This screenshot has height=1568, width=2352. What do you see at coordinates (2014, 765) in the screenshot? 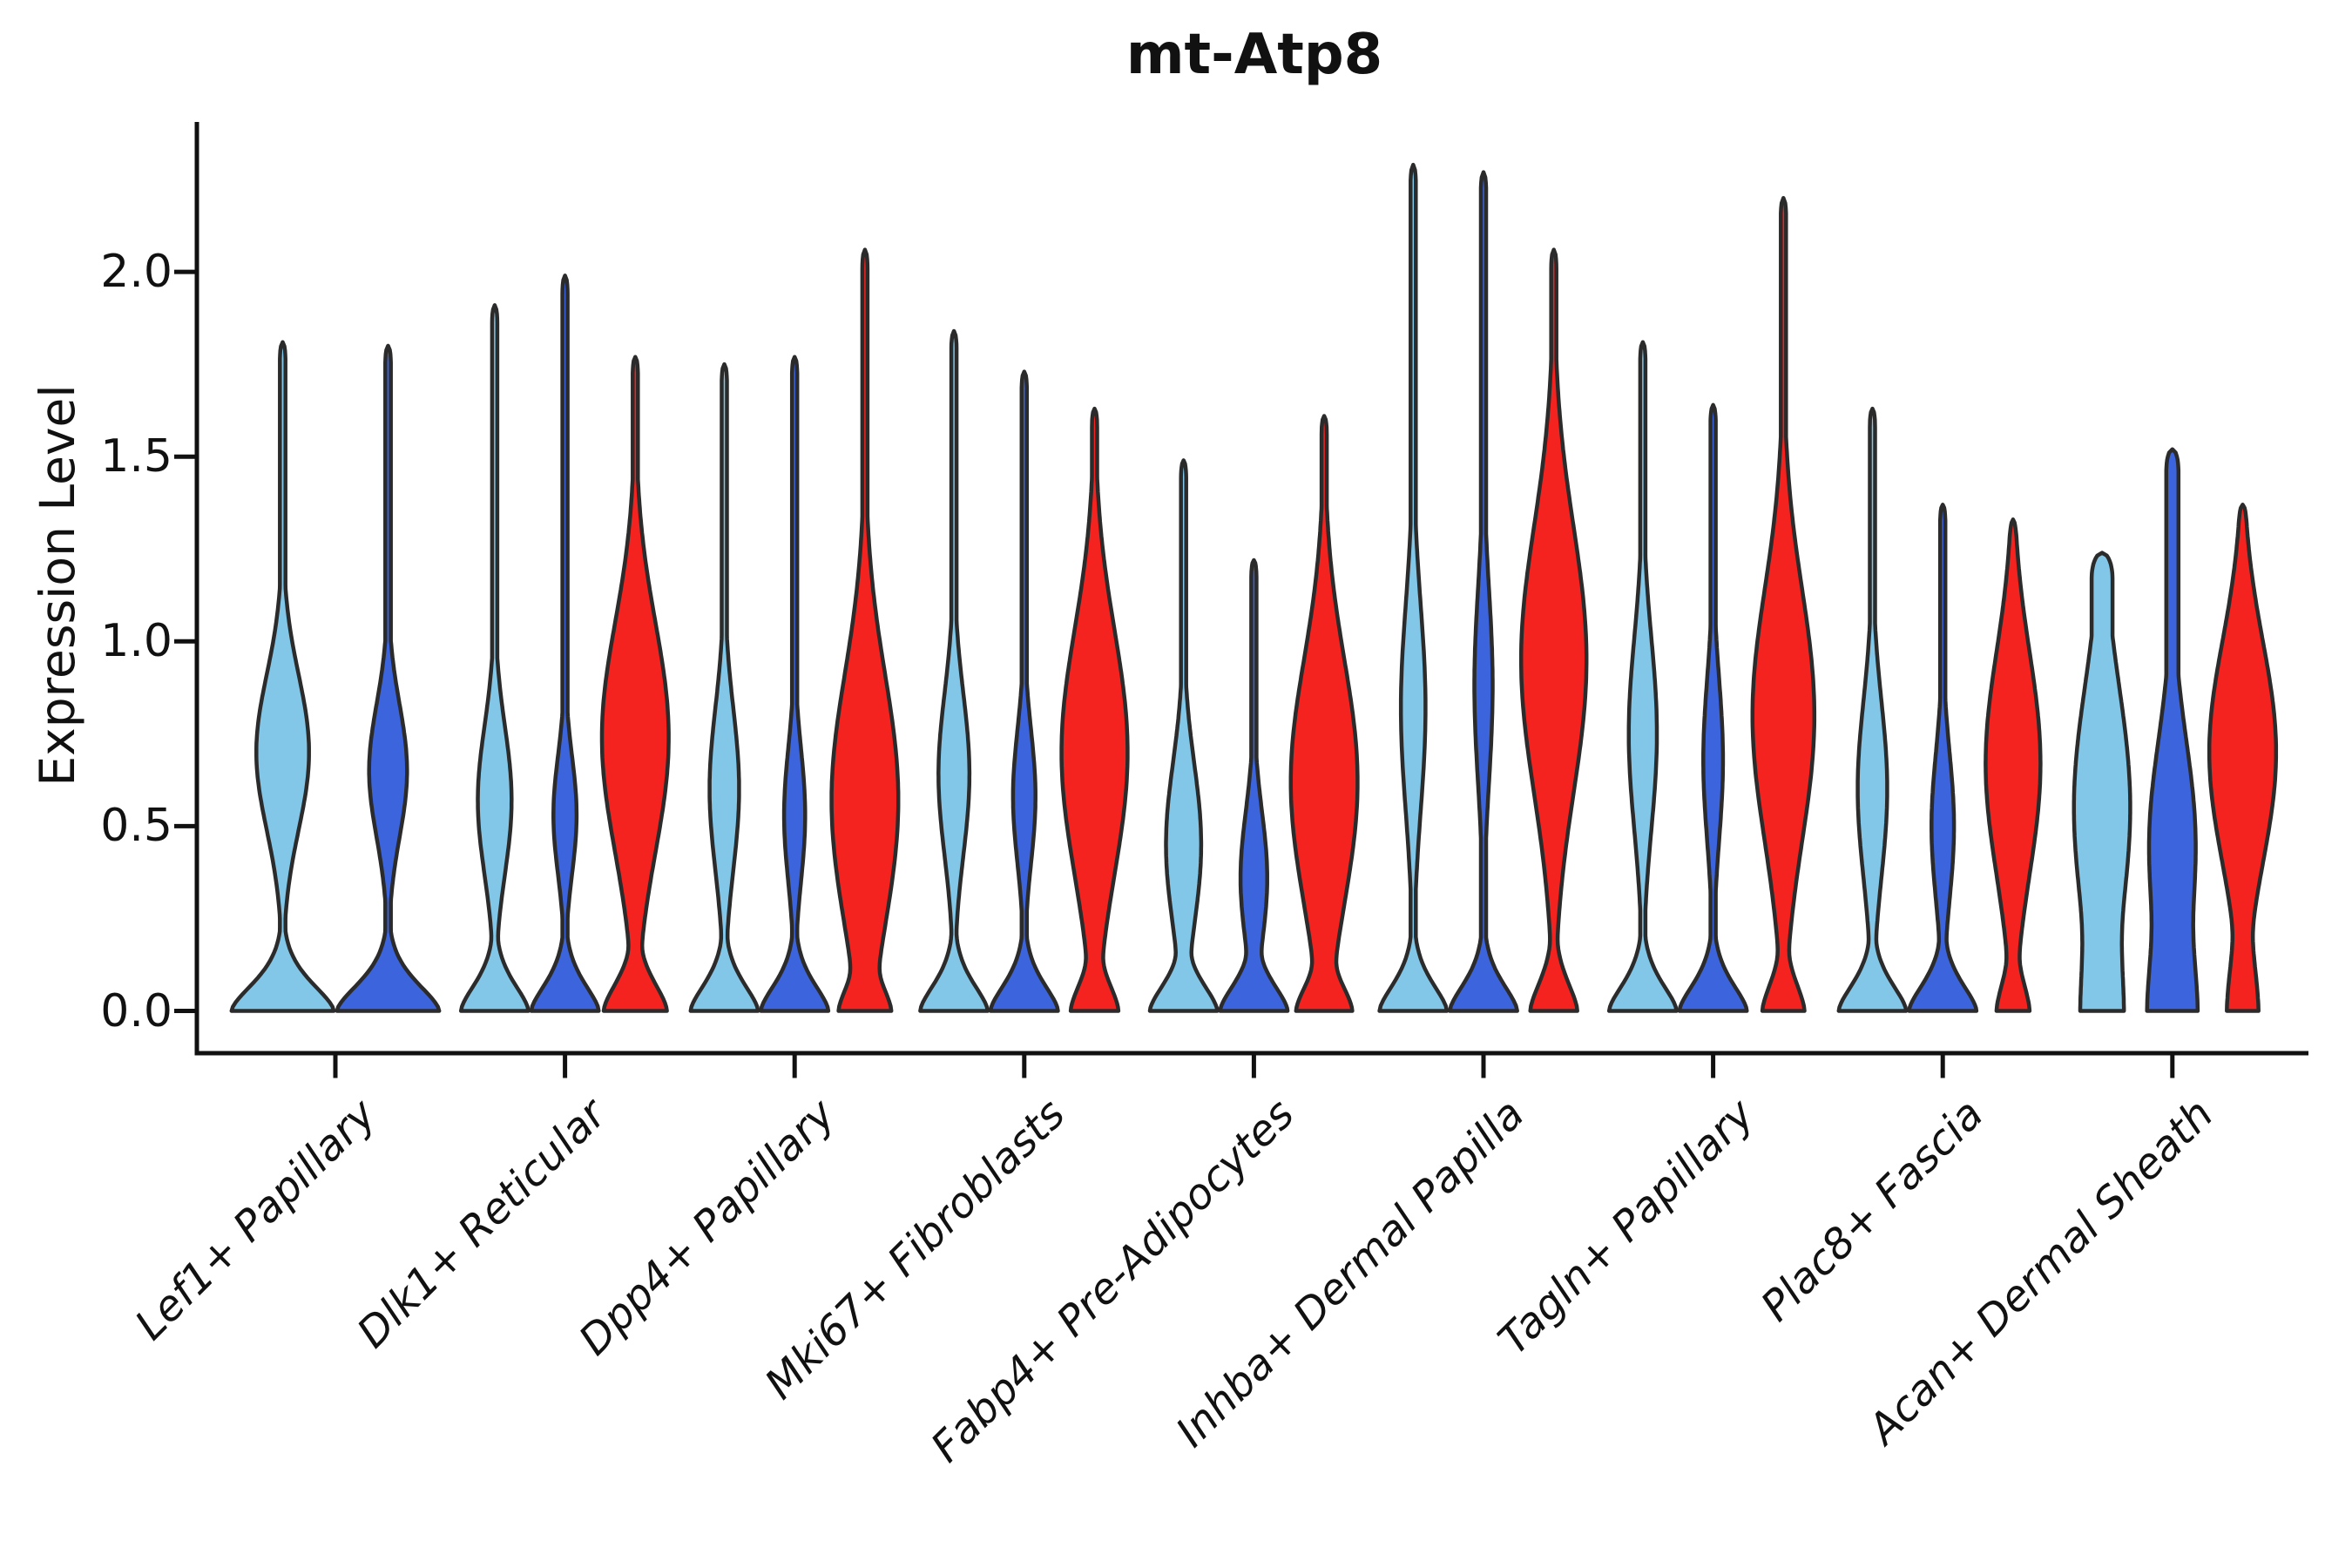
I see `violin-plac8-red` at bounding box center [2014, 765].